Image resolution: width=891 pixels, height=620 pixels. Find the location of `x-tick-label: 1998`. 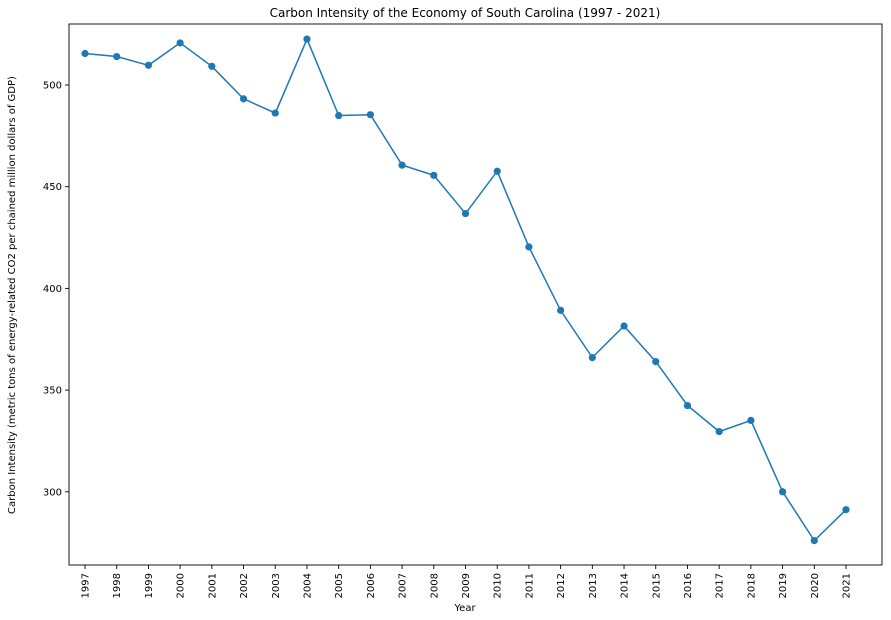

x-tick-label: 1998 is located at coordinates (117, 585).